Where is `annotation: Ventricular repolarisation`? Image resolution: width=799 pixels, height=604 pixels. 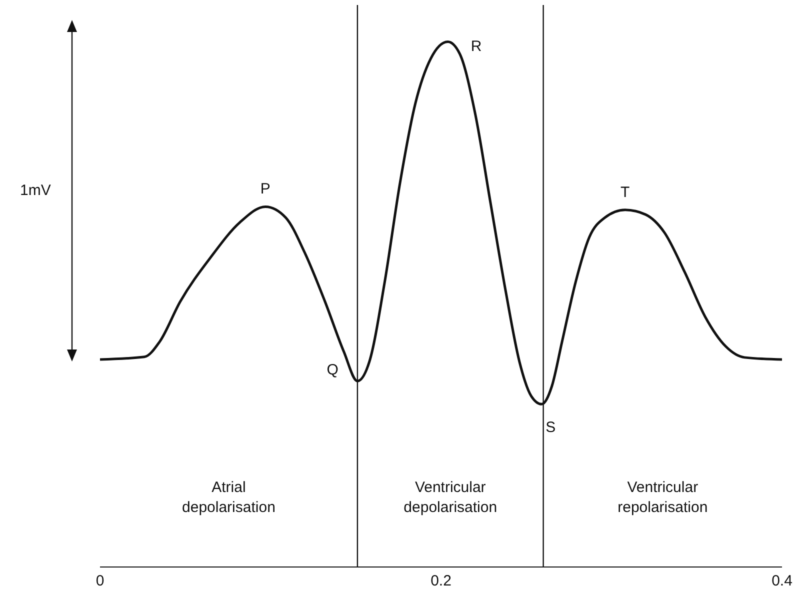
annotation: Ventricular repolarisation is located at coordinates (663, 497).